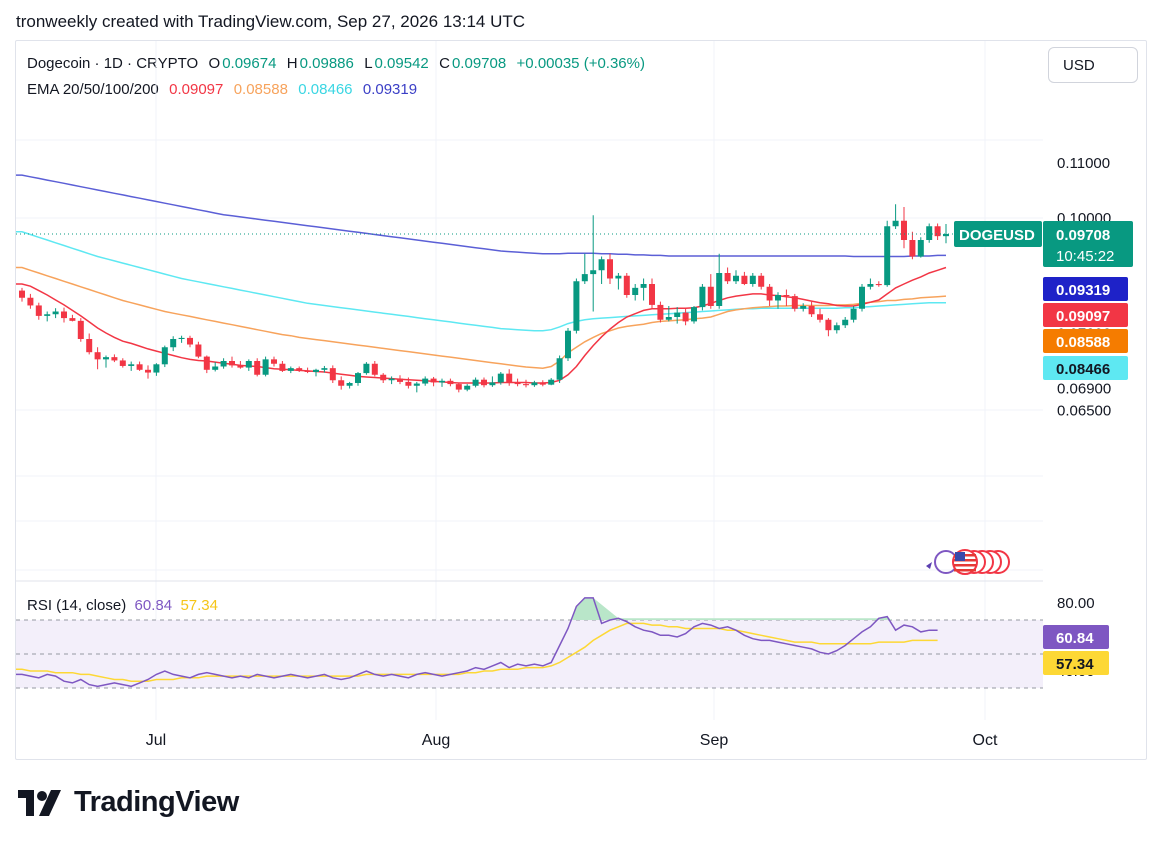 The image size is (1160, 848). What do you see at coordinates (1085, 256) in the screenshot?
I see `countdown-label: 10:45:22` at bounding box center [1085, 256].